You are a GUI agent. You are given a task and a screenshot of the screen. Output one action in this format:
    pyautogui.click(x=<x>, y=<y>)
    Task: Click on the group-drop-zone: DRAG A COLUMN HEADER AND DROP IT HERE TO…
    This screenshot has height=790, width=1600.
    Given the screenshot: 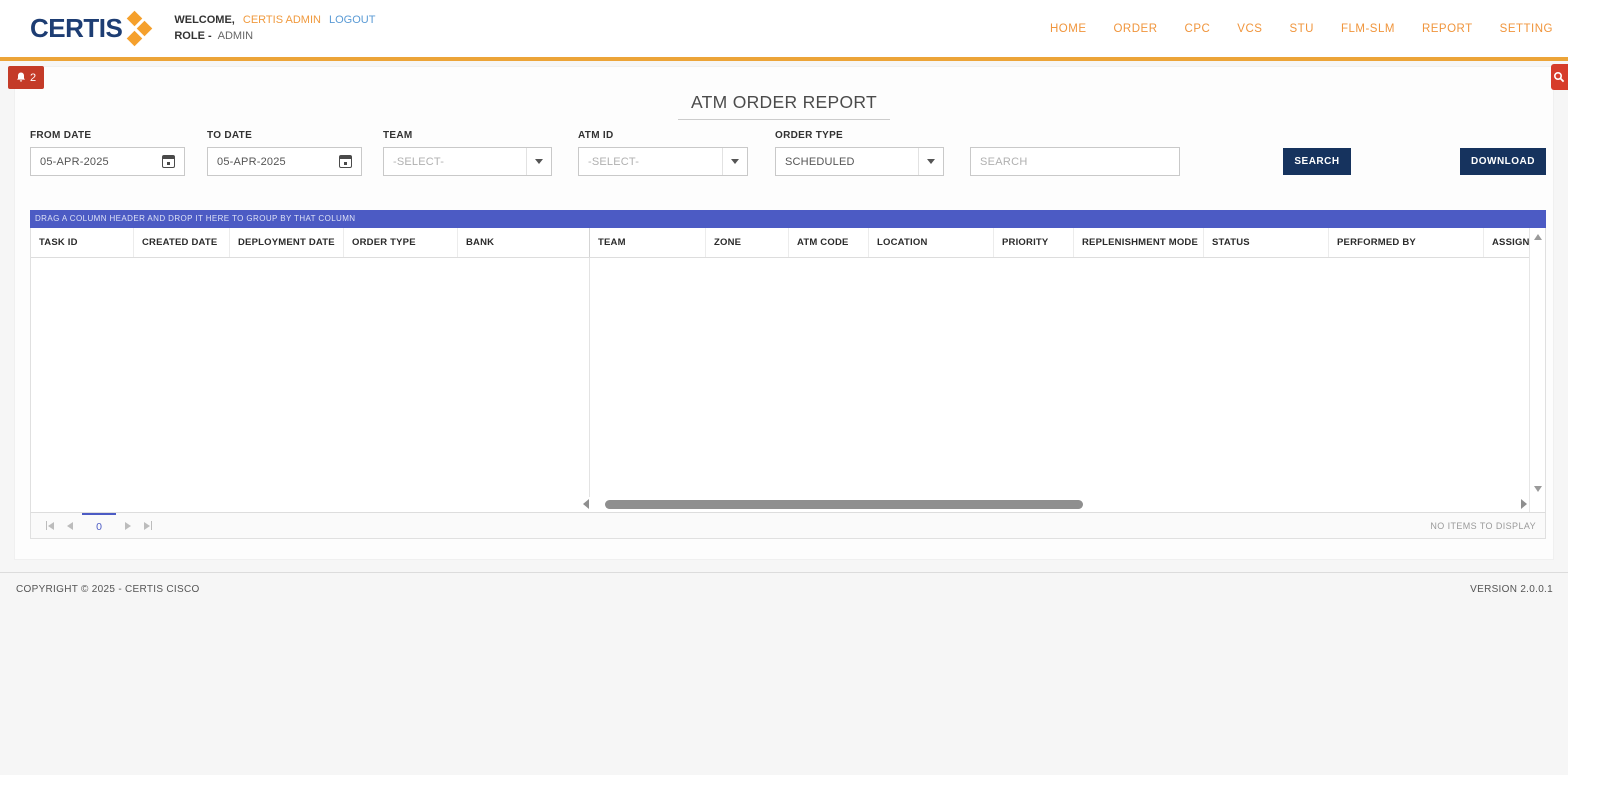 What is the action you would take?
    pyautogui.click(x=788, y=219)
    